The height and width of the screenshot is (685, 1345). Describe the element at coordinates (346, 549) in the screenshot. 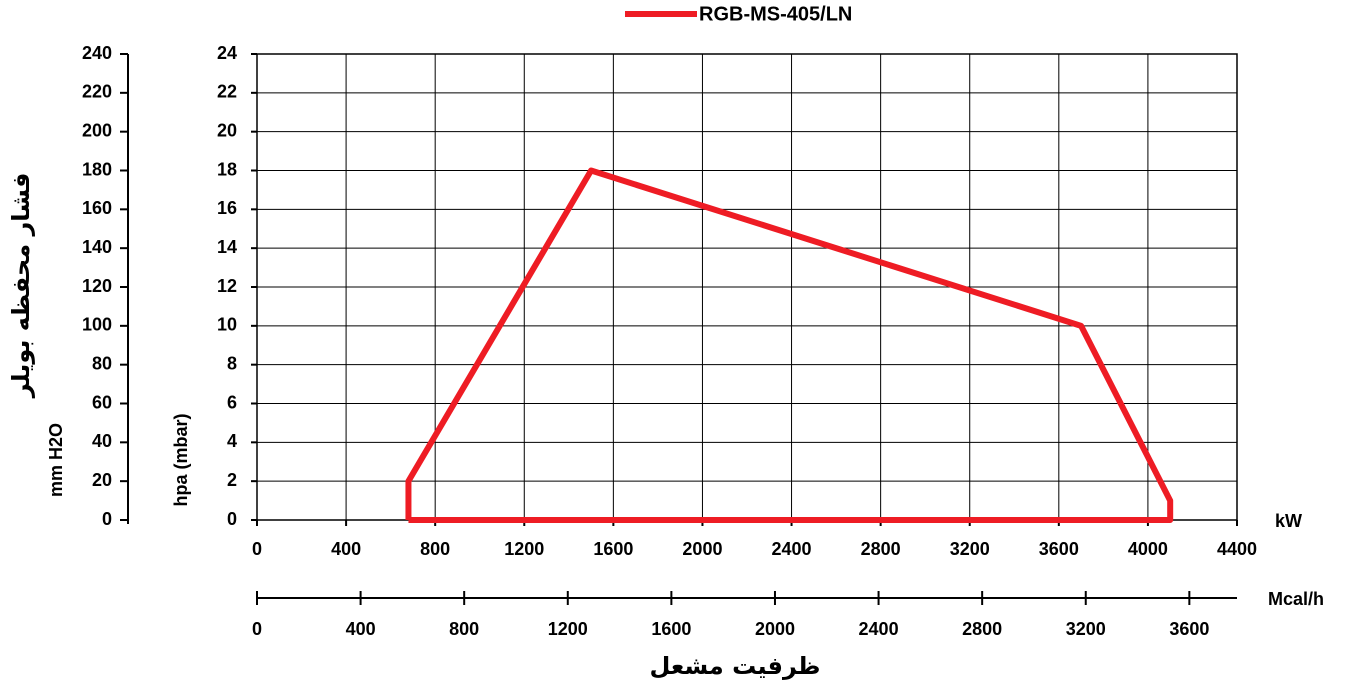

I see `x-tick-label: 400` at that location.